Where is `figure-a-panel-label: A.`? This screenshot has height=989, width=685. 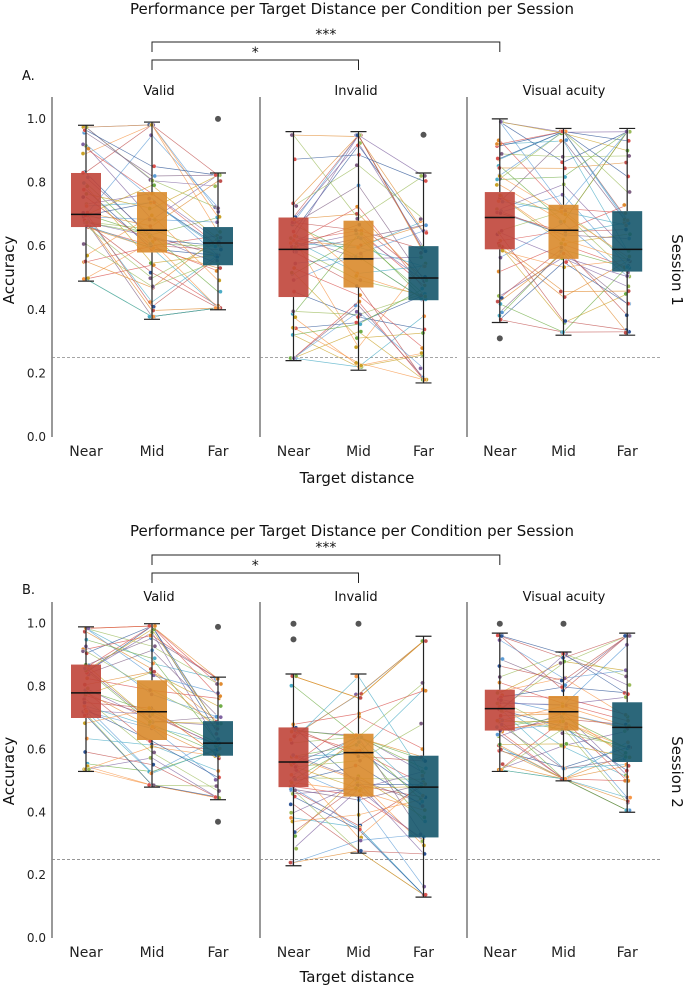
figure-a-panel-label: A. is located at coordinates (28, 76).